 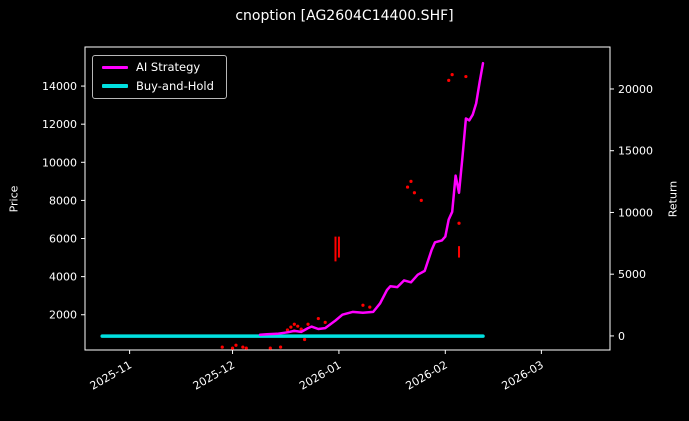 What do you see at coordinates (168, 67) in the screenshot?
I see `legend-label-ai-strategy: AI Strategy` at bounding box center [168, 67].